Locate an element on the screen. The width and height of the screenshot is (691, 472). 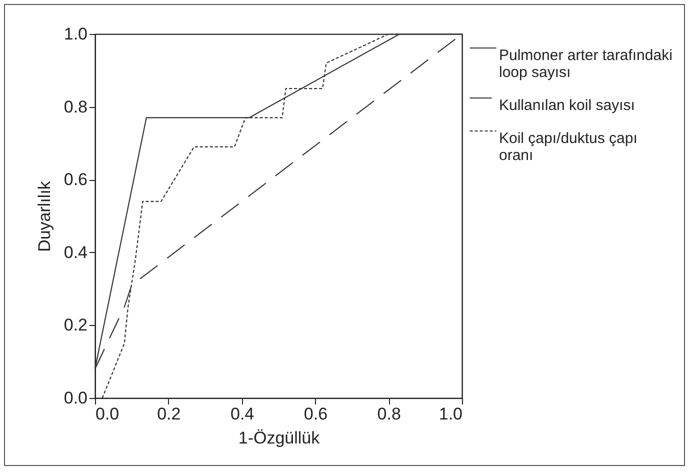
x-tick-label: 0.0 is located at coordinates (108, 414).